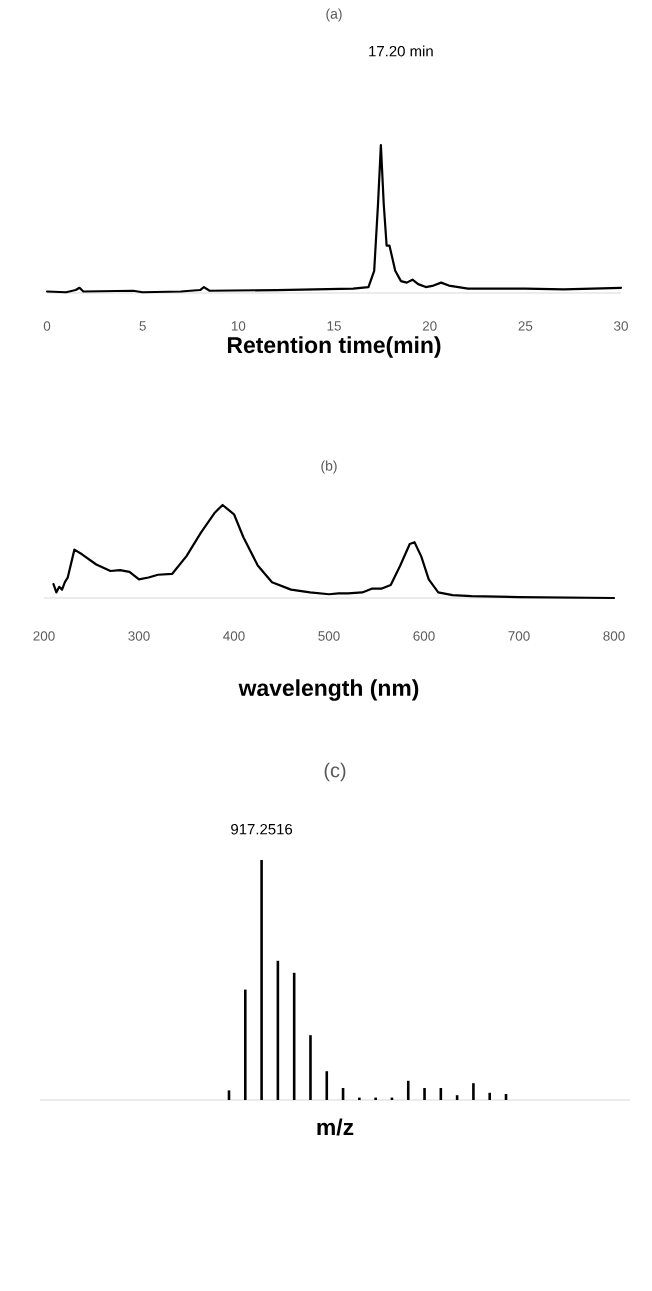  What do you see at coordinates (238, 326) in the screenshot?
I see `x-tick-label: 10` at bounding box center [238, 326].